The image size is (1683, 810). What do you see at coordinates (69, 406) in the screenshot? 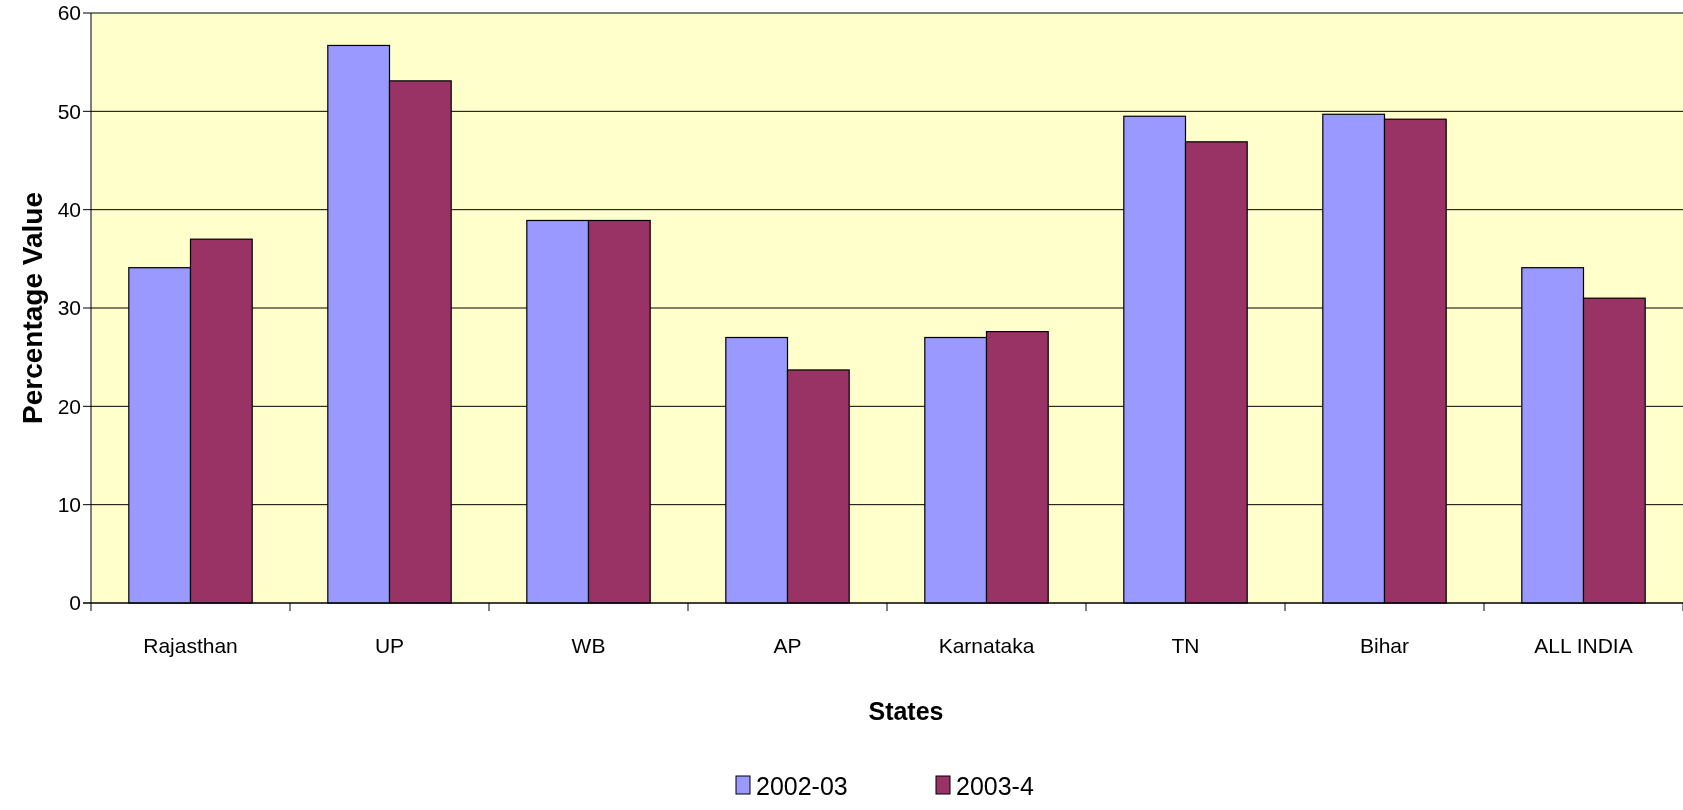
I see `y-tick-label: 20` at bounding box center [69, 406].